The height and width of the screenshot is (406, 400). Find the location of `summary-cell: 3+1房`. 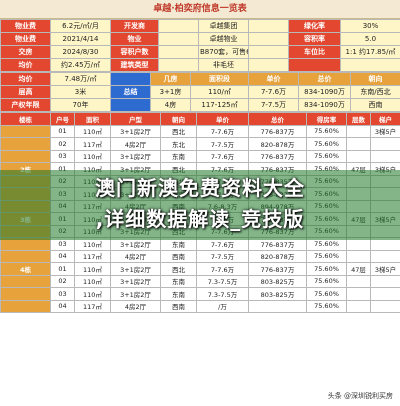

summary-cell: 3+1房 is located at coordinates (170, 92).